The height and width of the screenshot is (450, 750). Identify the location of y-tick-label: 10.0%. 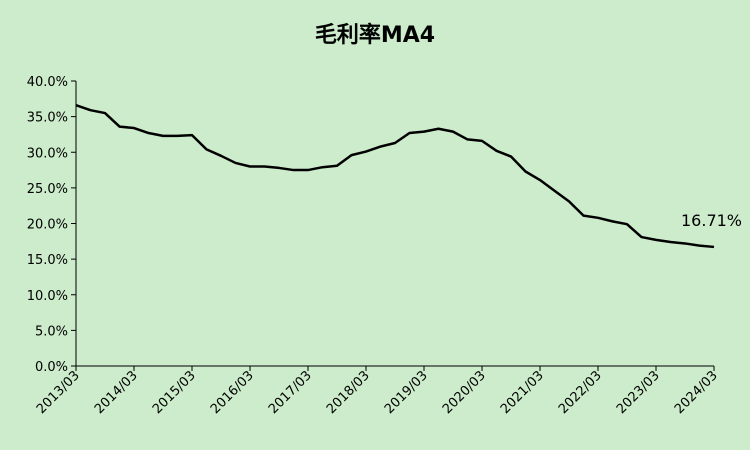
(47, 296).